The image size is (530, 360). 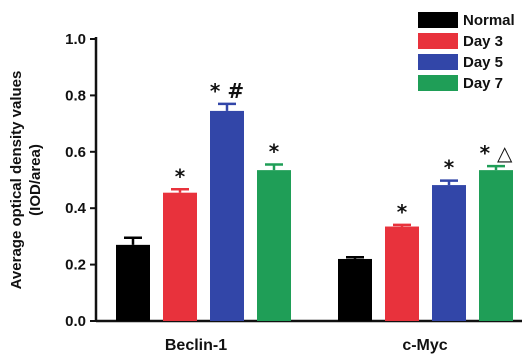 I want to click on legend-label: Day 3, so click(x=483, y=41).